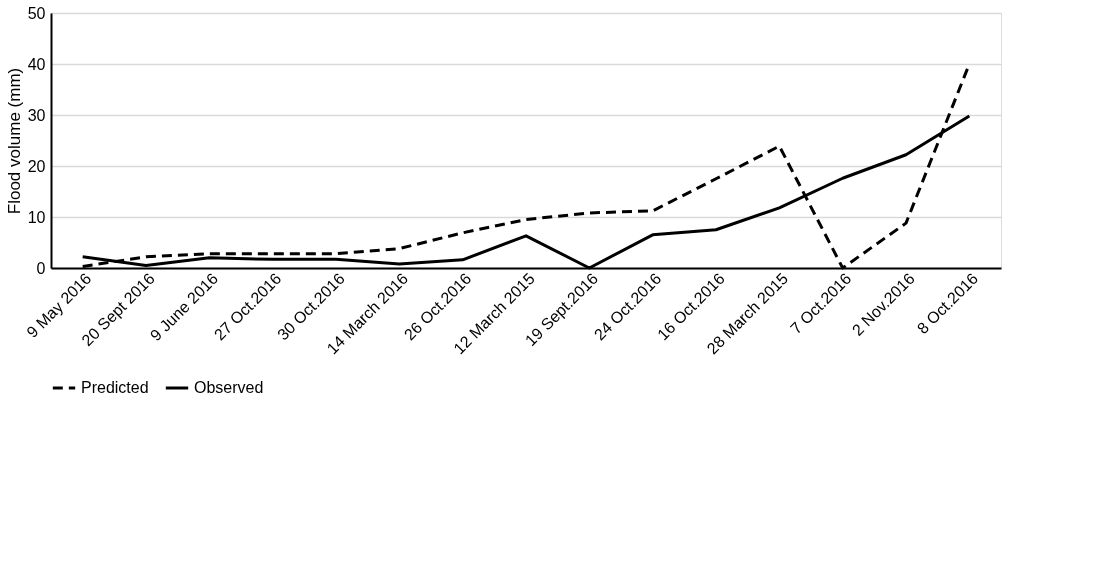  I want to click on y-axis-title: Flood volume (mm), so click(14, 141).